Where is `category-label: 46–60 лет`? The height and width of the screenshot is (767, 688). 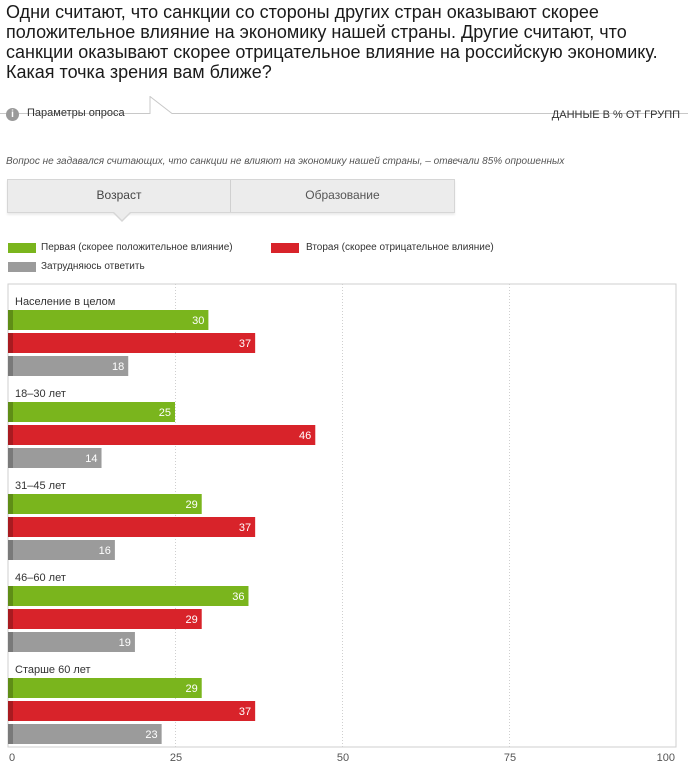 category-label: 46–60 лет is located at coordinates (40, 578).